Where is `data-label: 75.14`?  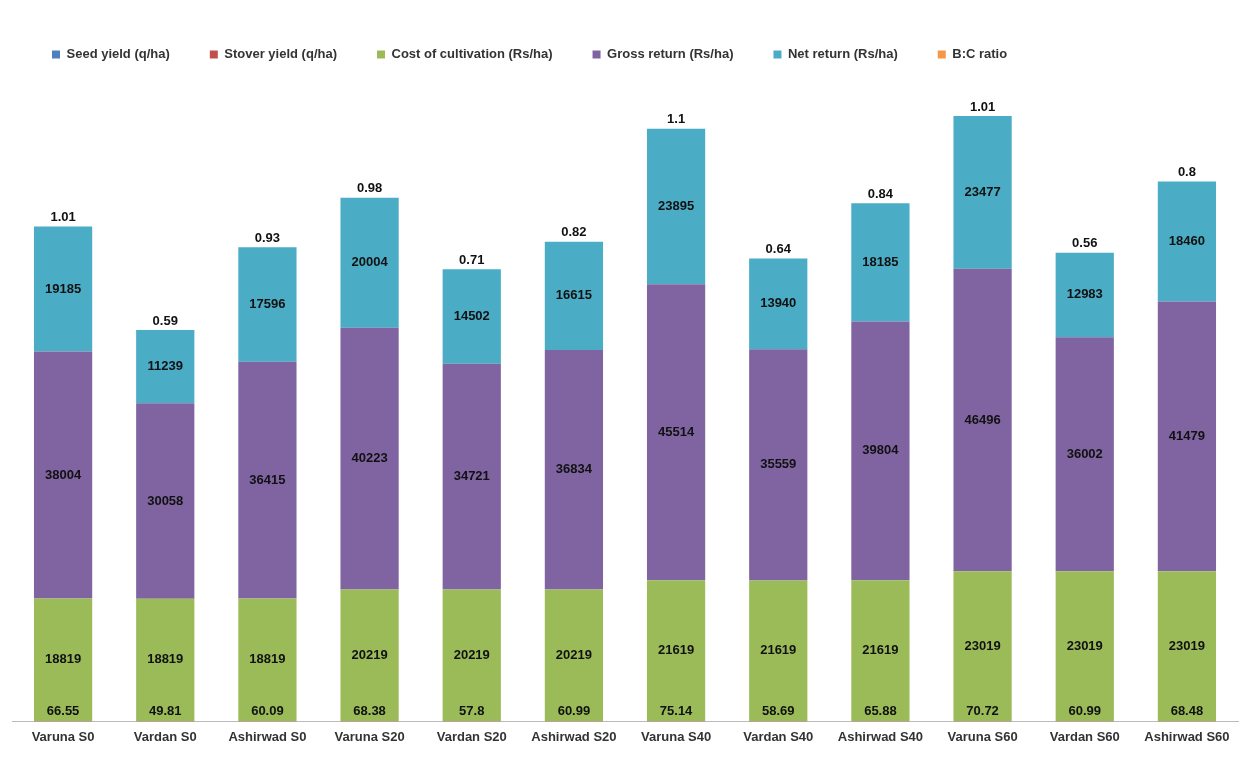
data-label: 75.14 is located at coordinates (676, 710).